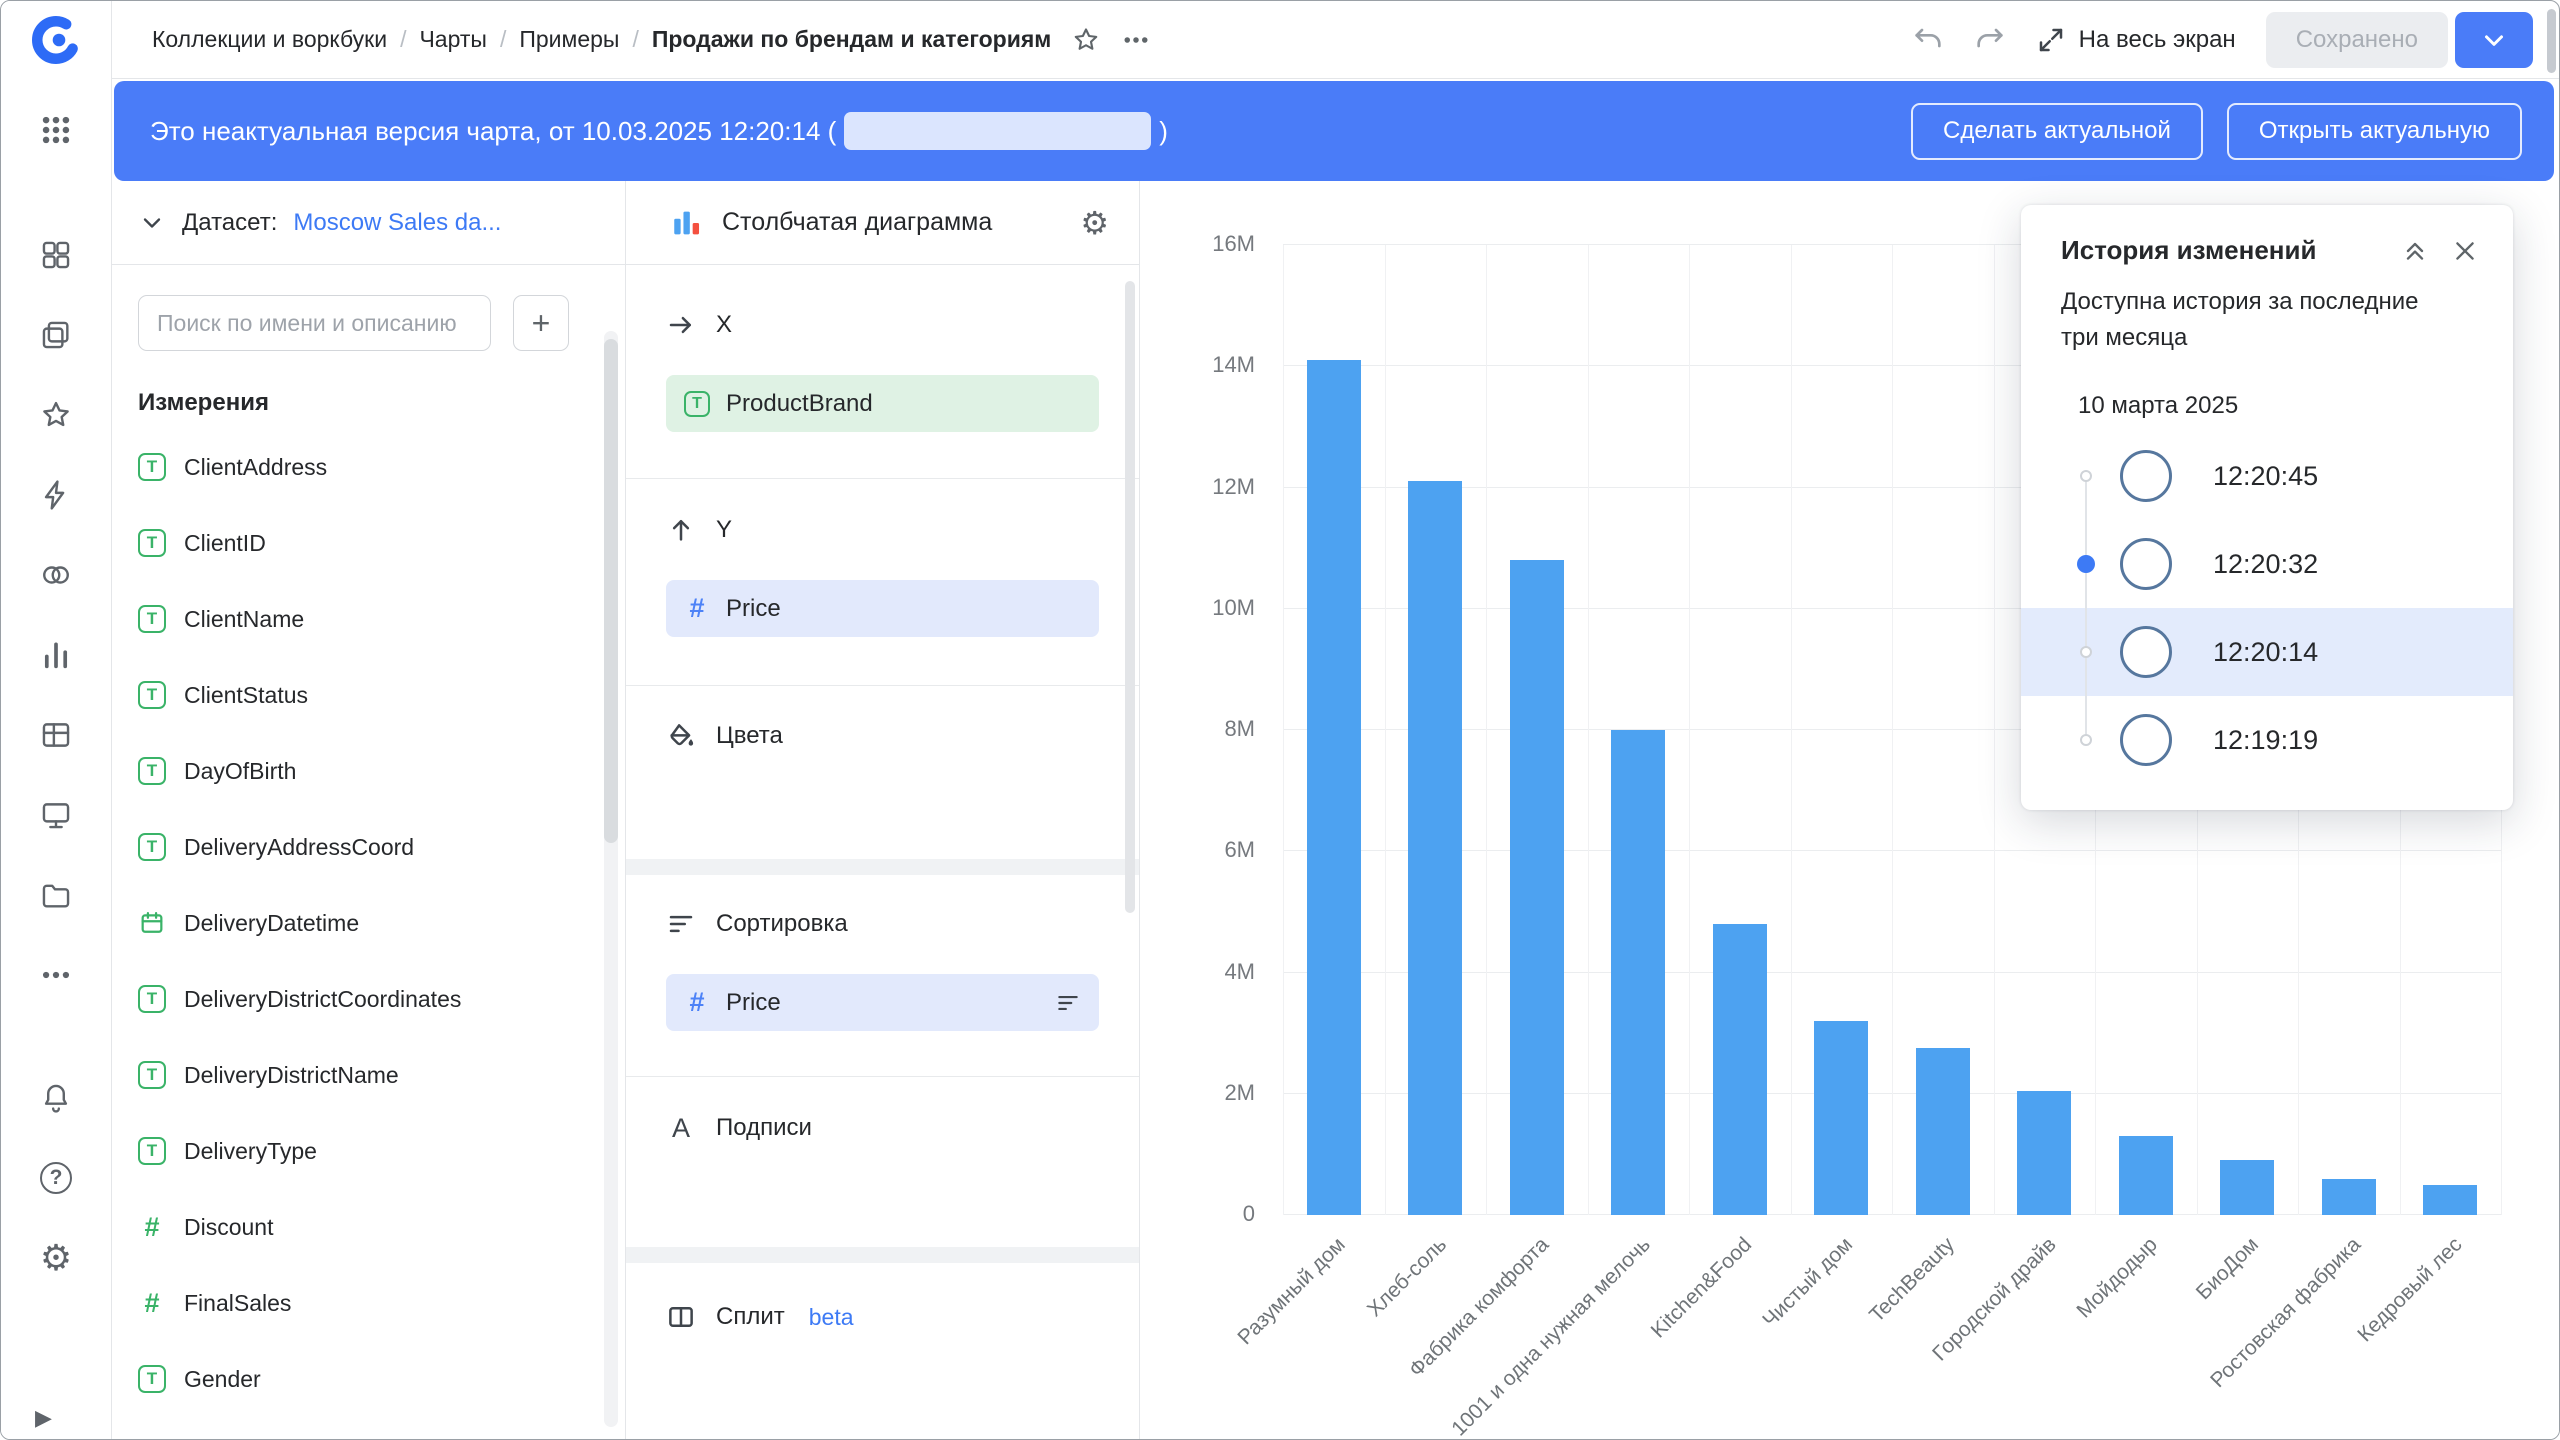 This screenshot has width=2560, height=1440. Describe the element at coordinates (1928, 40) in the screenshot. I see `undo-icon` at that location.